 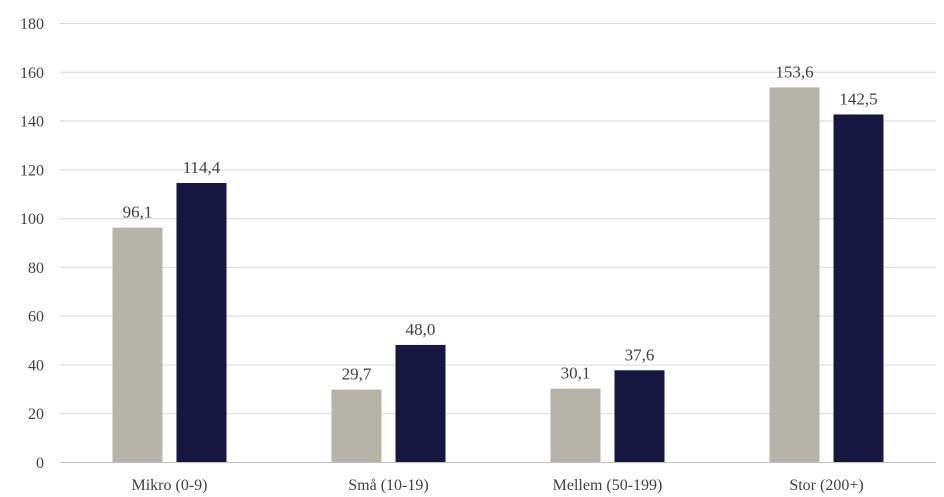 What do you see at coordinates (138, 212) in the screenshot?
I see `data-label: 96,1` at bounding box center [138, 212].